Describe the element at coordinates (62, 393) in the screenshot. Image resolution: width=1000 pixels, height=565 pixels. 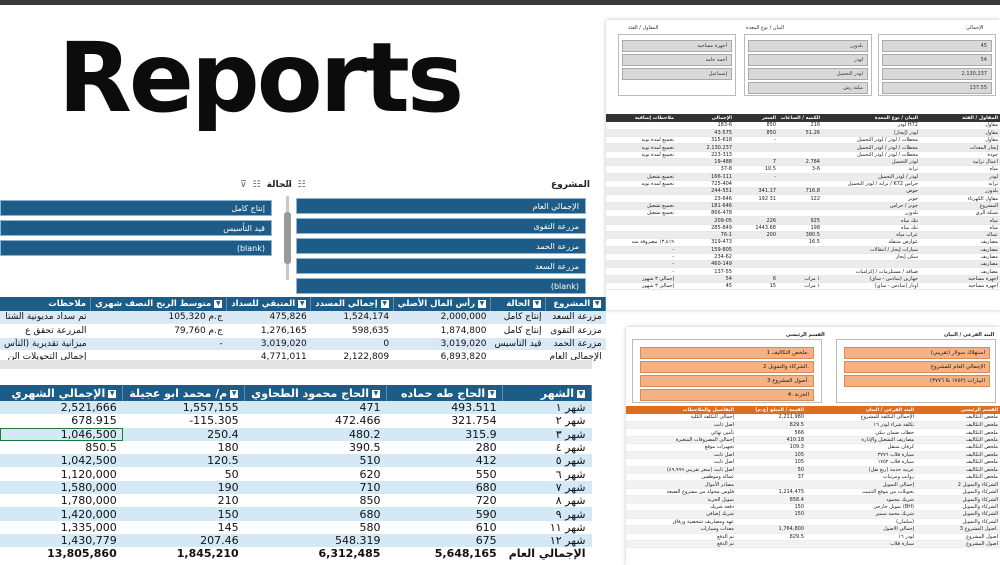
I see `column-header-monthly-total: الإجمالي الشهري ▼` at that location.